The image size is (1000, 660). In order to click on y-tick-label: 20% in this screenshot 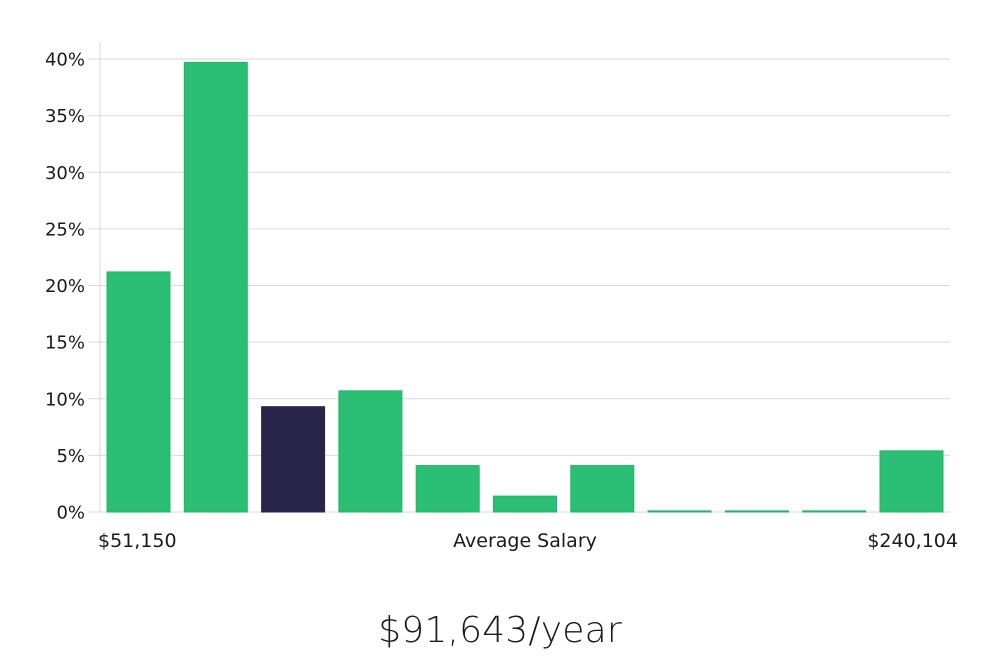, I will do `click(65, 286)`.